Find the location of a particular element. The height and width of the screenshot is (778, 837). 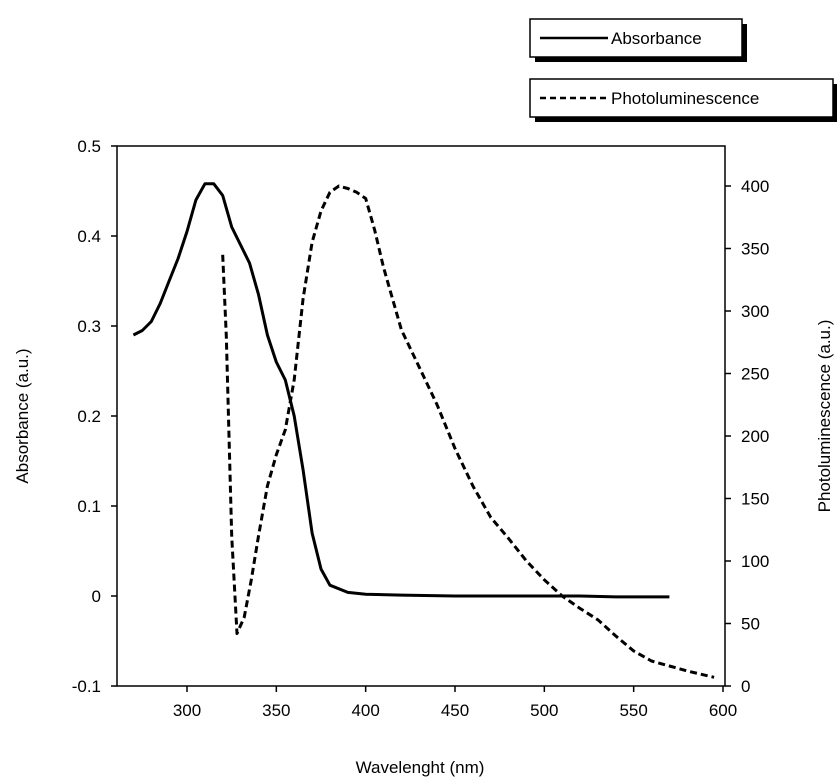

x-axis-ticks: 300 350 400 450 500 550 600 is located at coordinates (455, 703).